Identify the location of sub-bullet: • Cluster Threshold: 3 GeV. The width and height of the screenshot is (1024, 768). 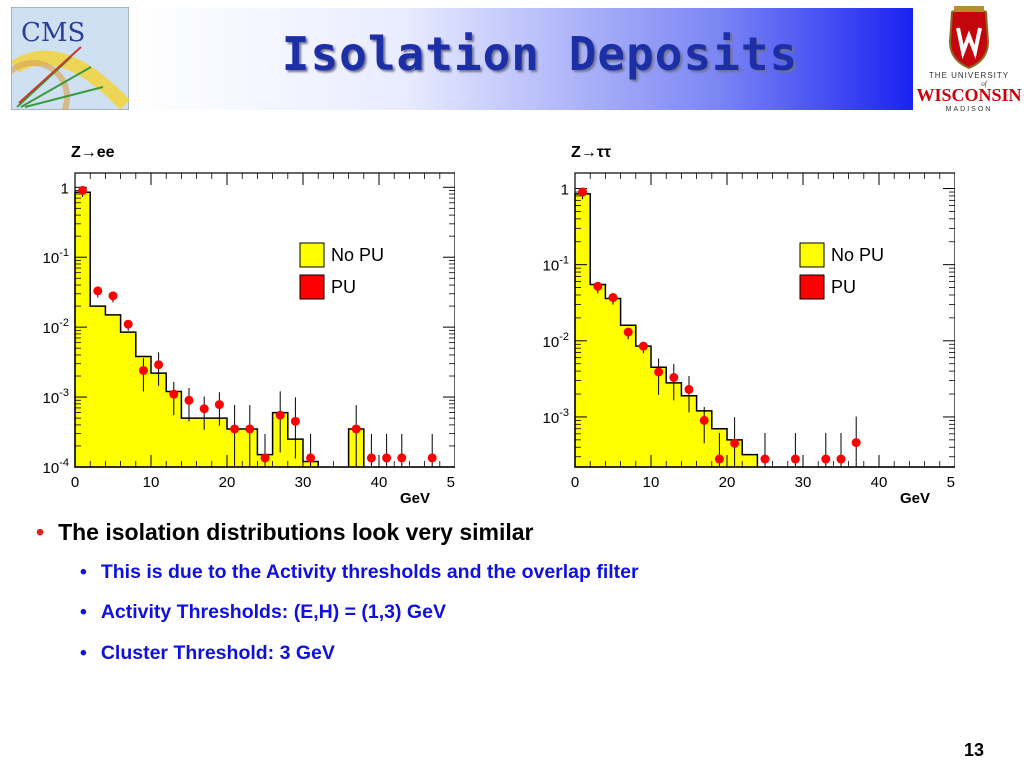
(207, 653).